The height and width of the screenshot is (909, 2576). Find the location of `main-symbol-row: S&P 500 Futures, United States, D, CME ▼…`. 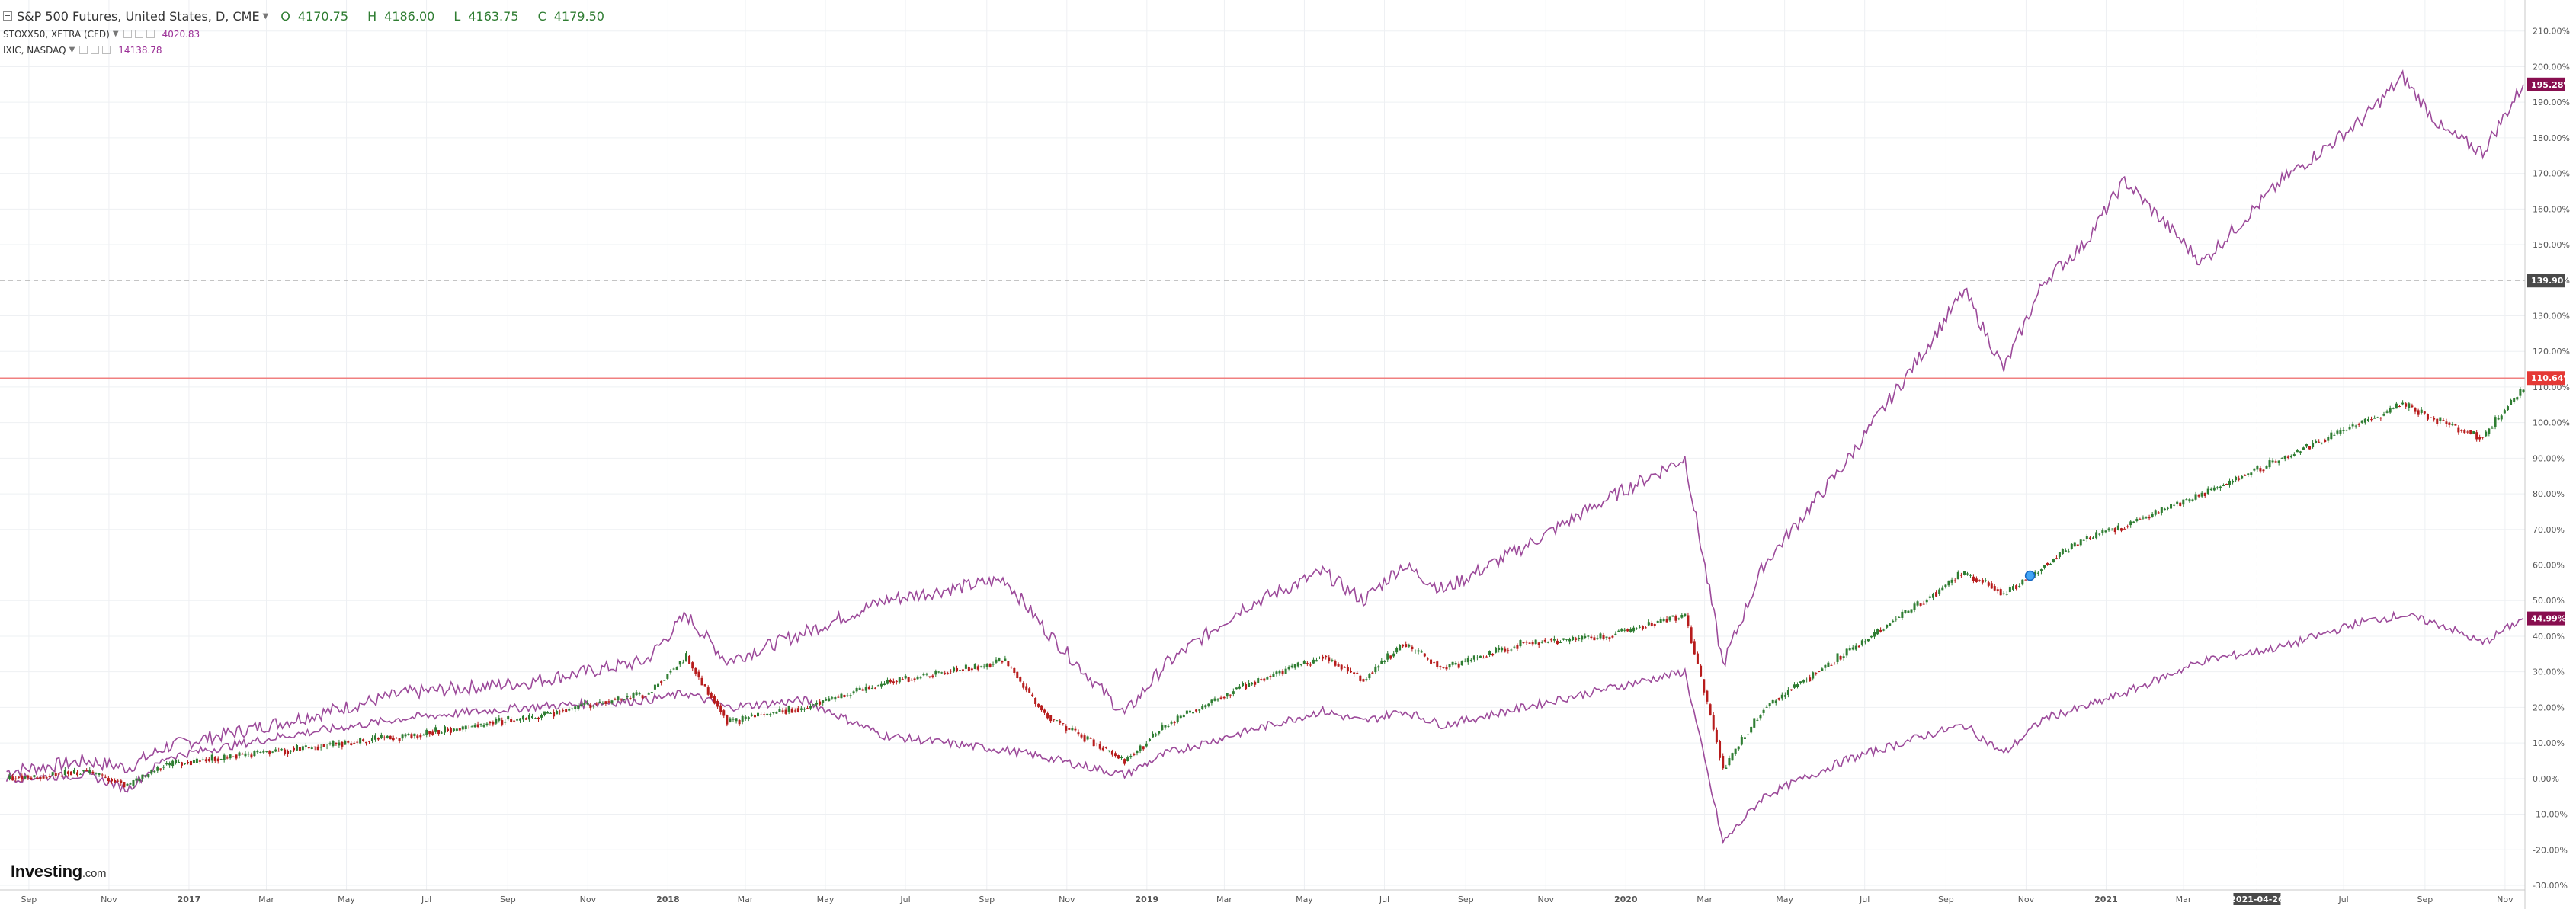

main-symbol-row: S&P 500 Futures, United States, D, CME ▼… is located at coordinates (311, 16).